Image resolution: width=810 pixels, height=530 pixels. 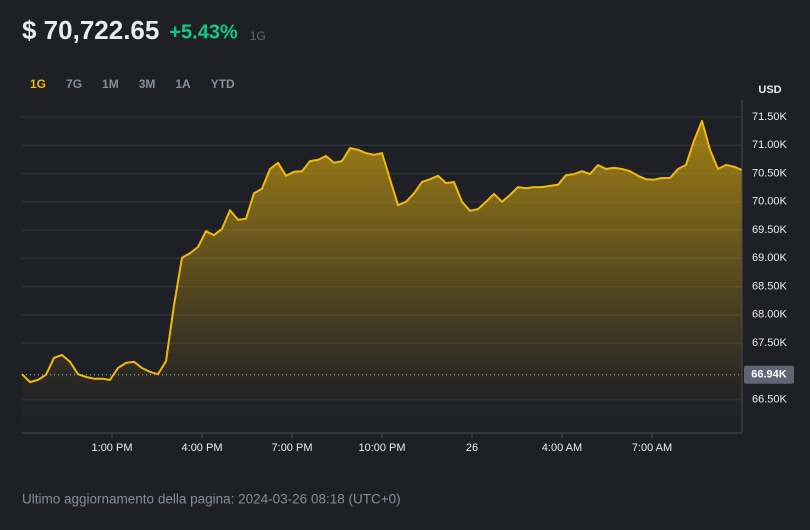 I want to click on reference-label-box, so click(x=769, y=374).